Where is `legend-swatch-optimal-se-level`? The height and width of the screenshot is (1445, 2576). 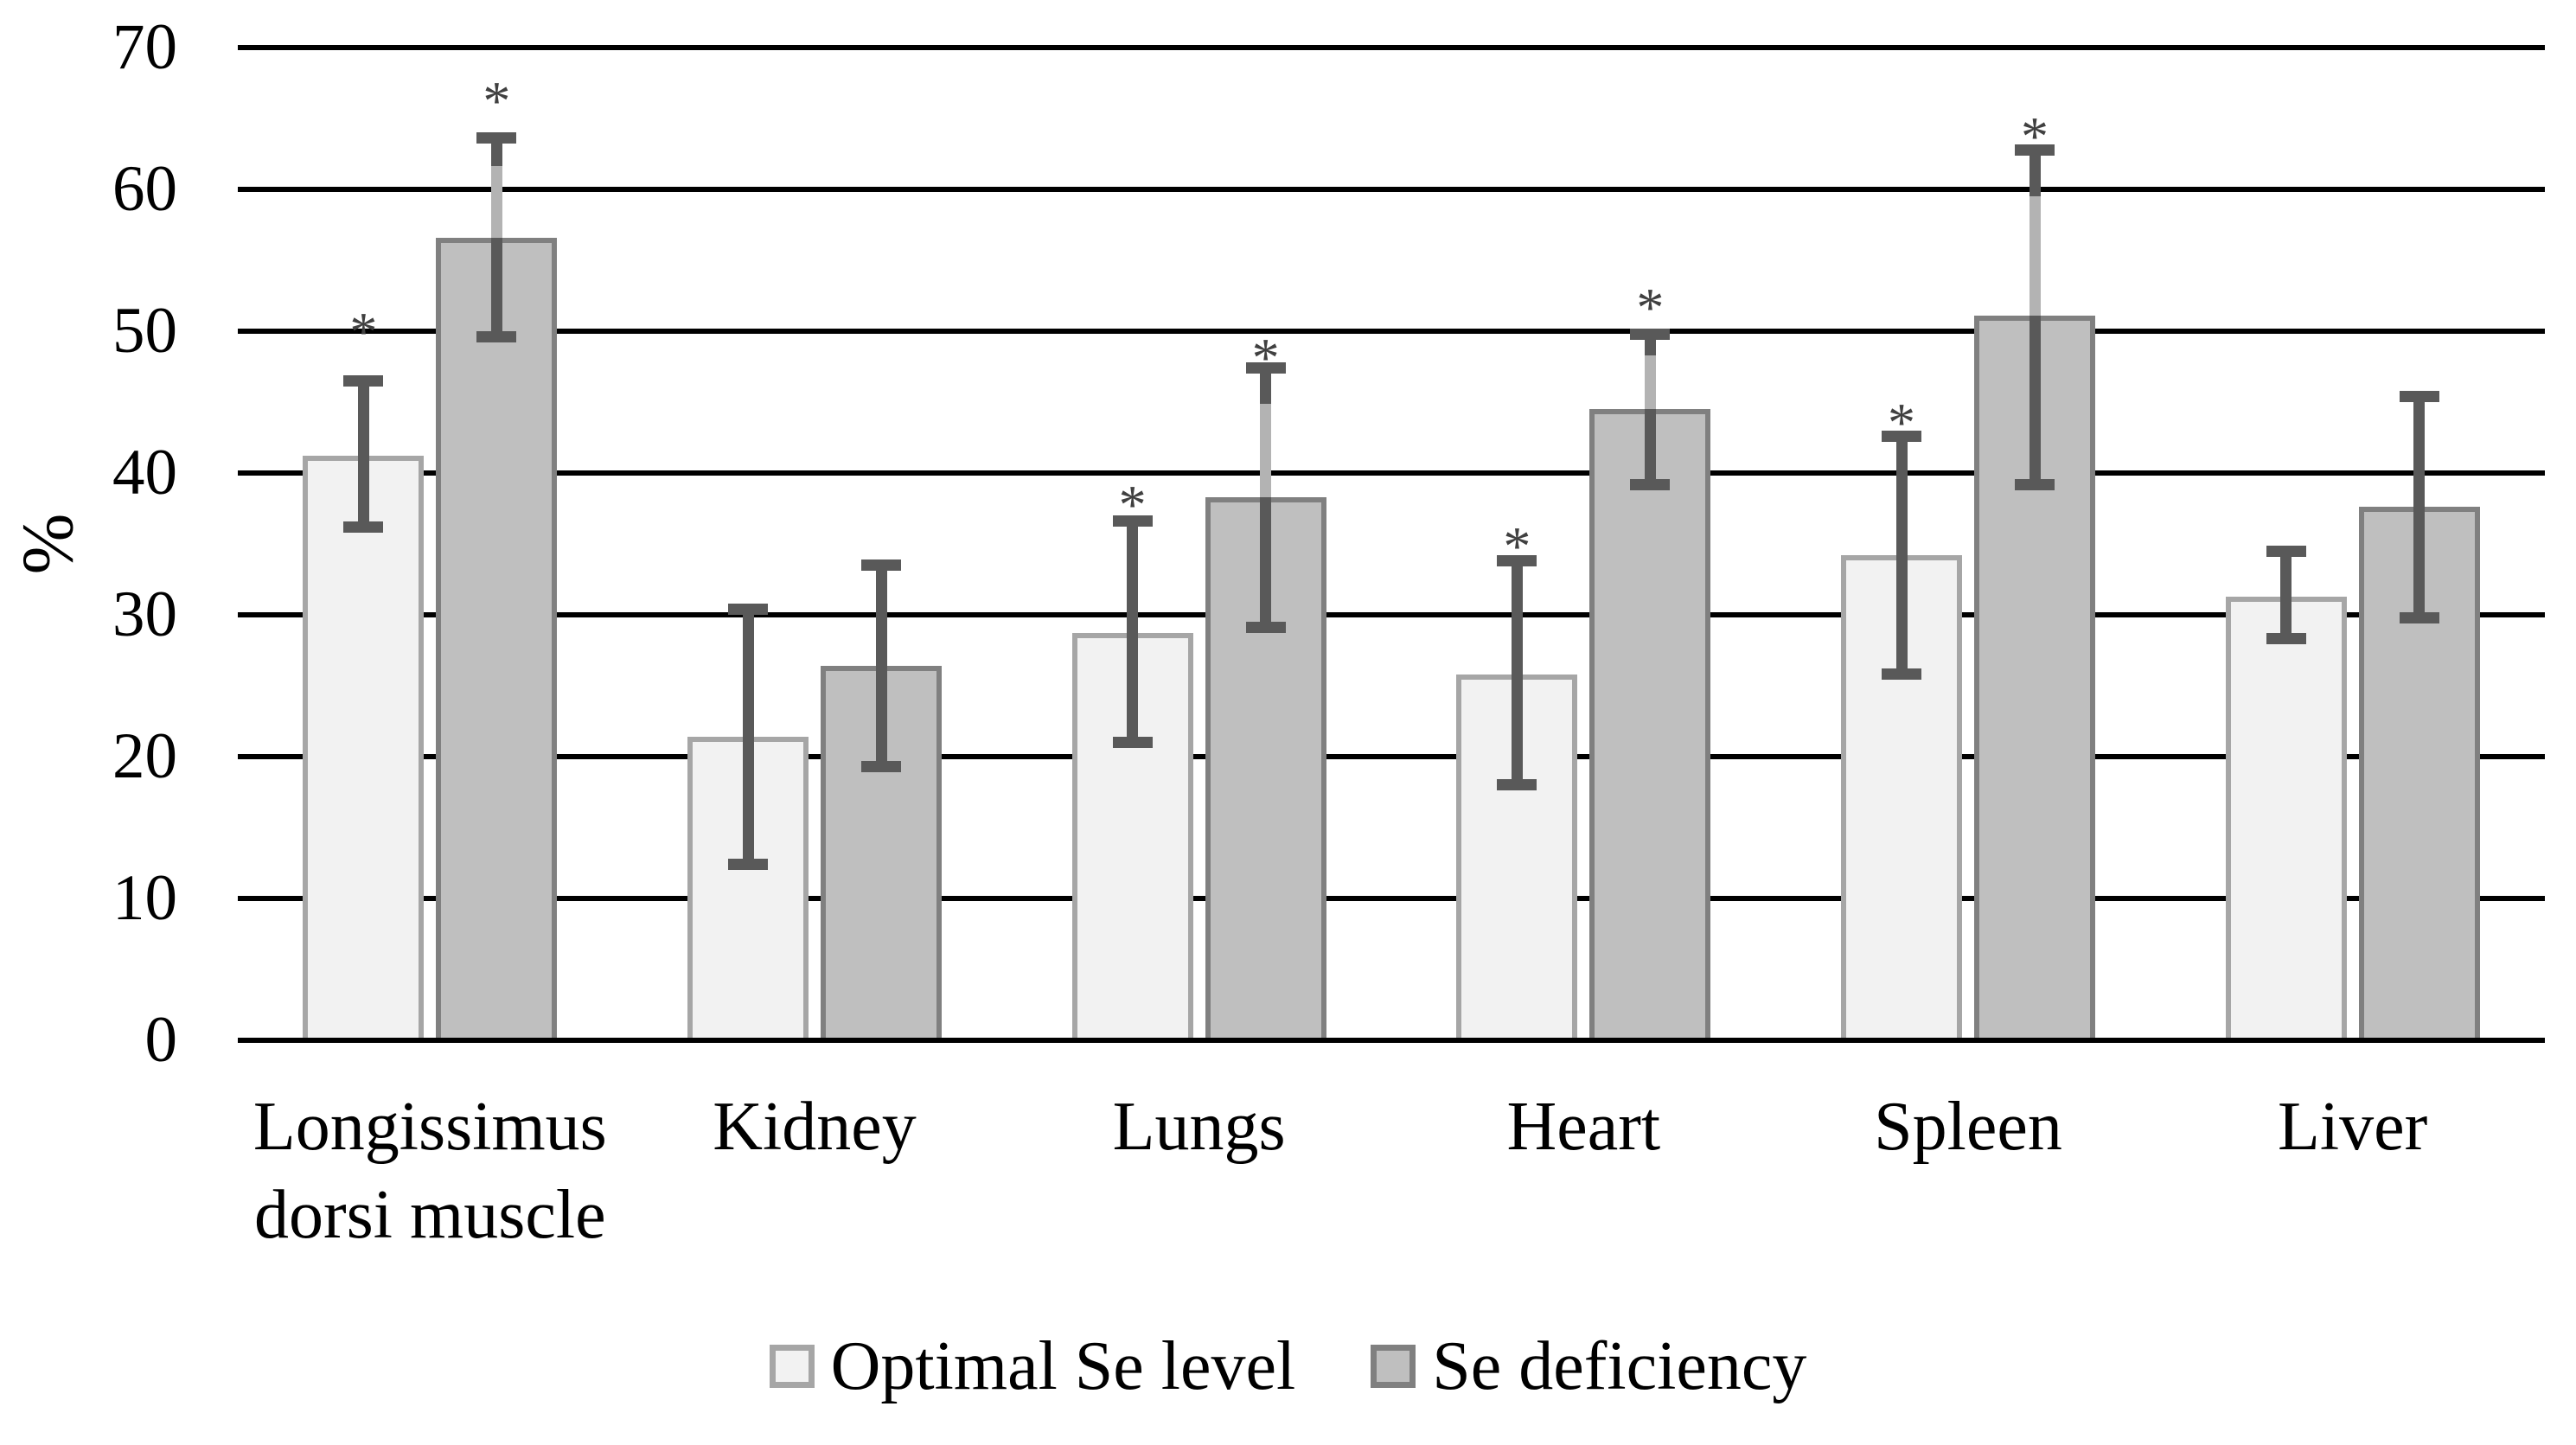 legend-swatch-optimal-se-level is located at coordinates (792, 1366).